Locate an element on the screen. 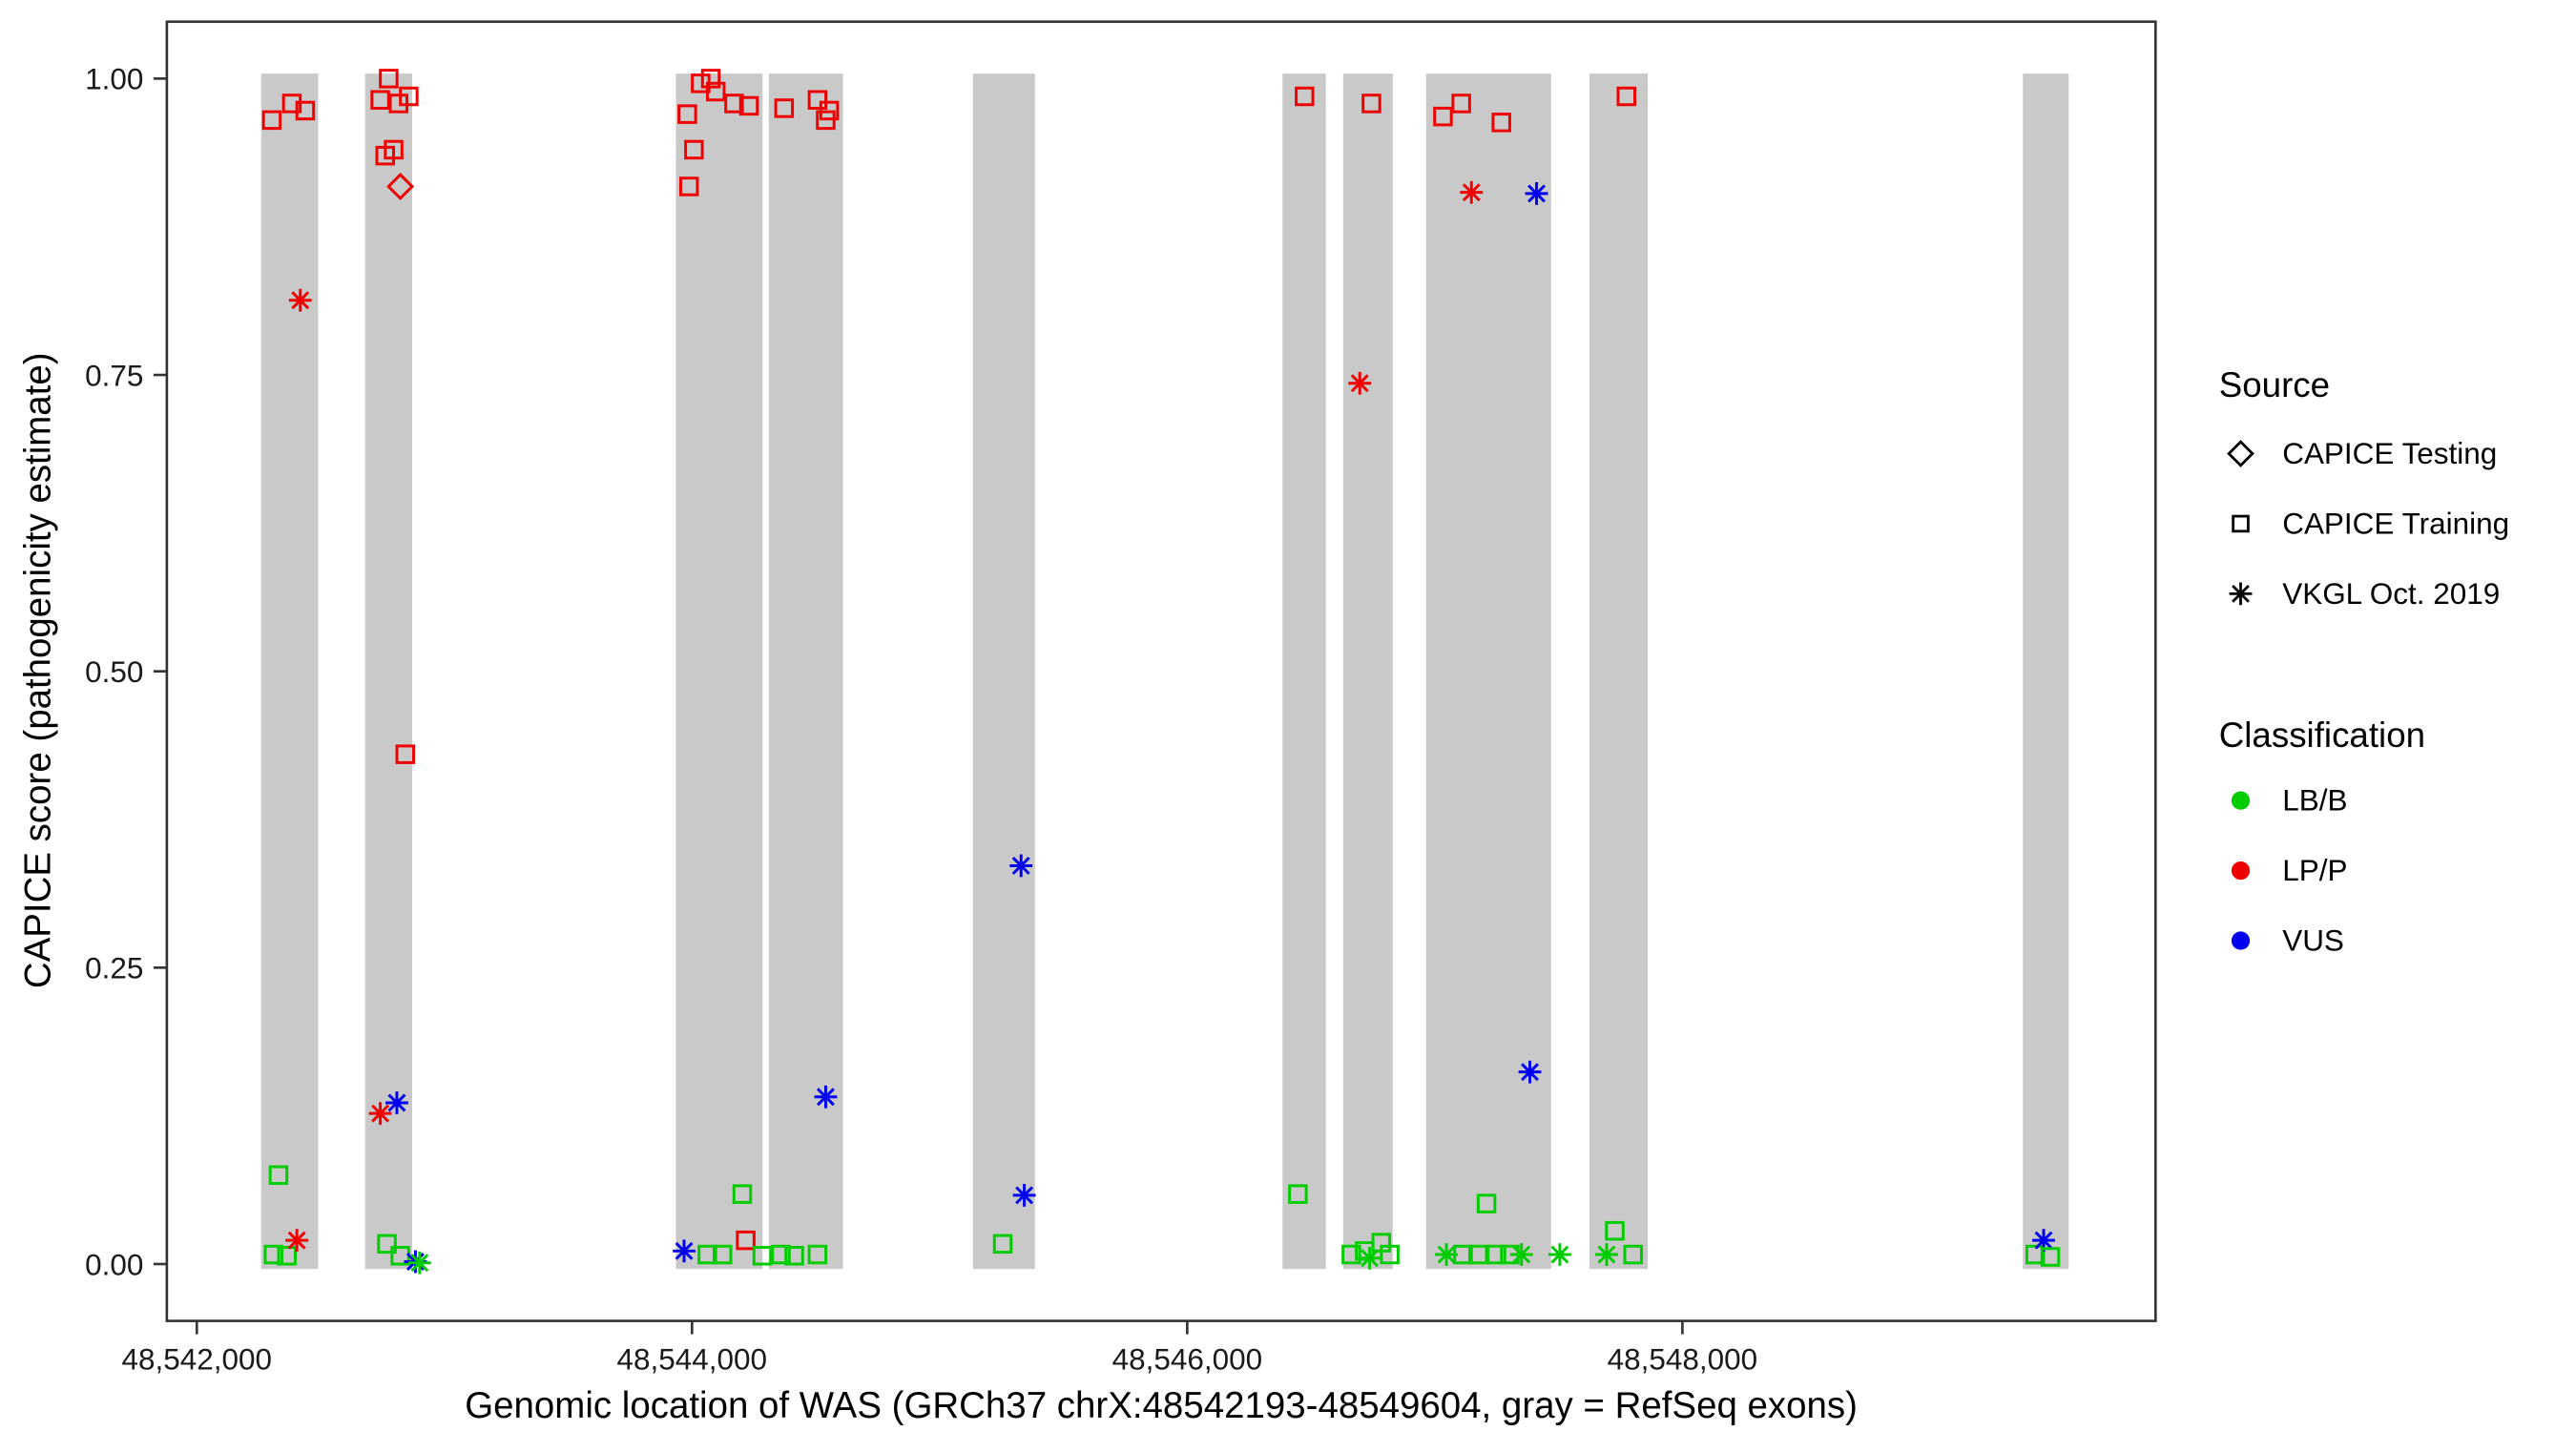 This screenshot has width=2576, height=1431. lbb-dot-icon is located at coordinates (2241, 800).